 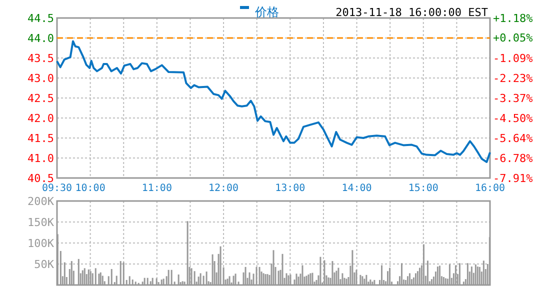 I want to click on x-tick-label: 12:00, so click(x=223, y=188).